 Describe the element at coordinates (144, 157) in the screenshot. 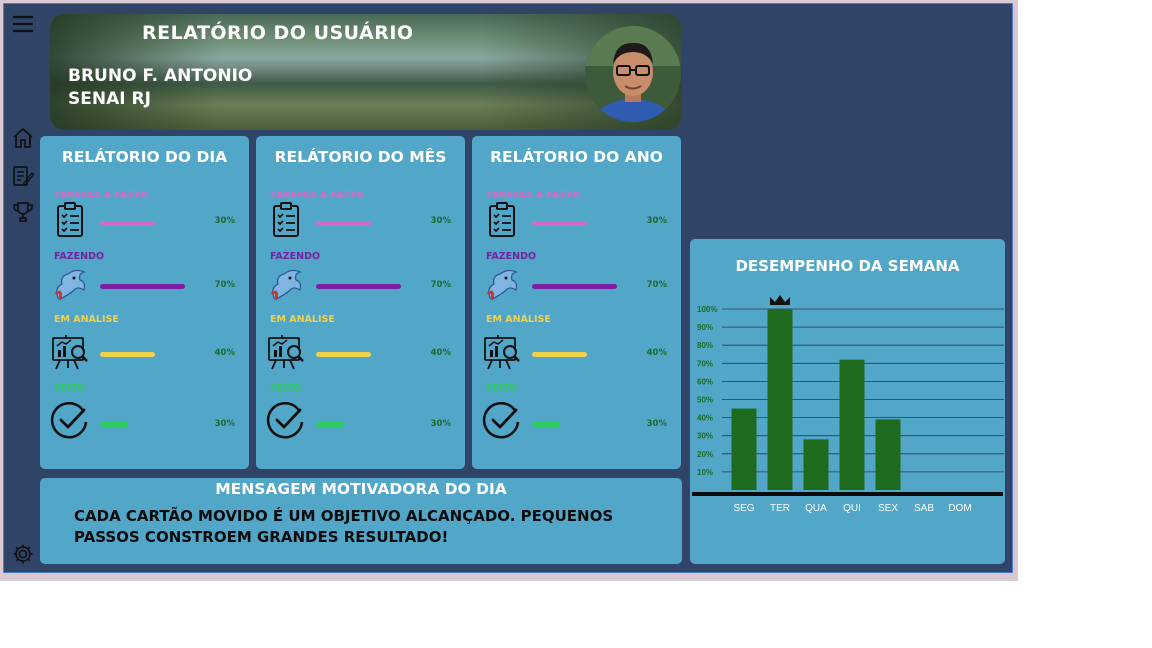

I see `card-title: RELÁTORIO DO DIA` at that location.